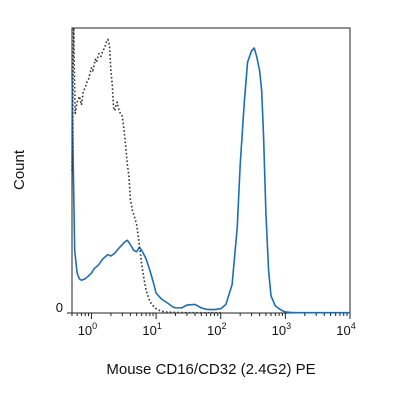  I want to click on x-tick-label: 10⁰, so click(87, 329).